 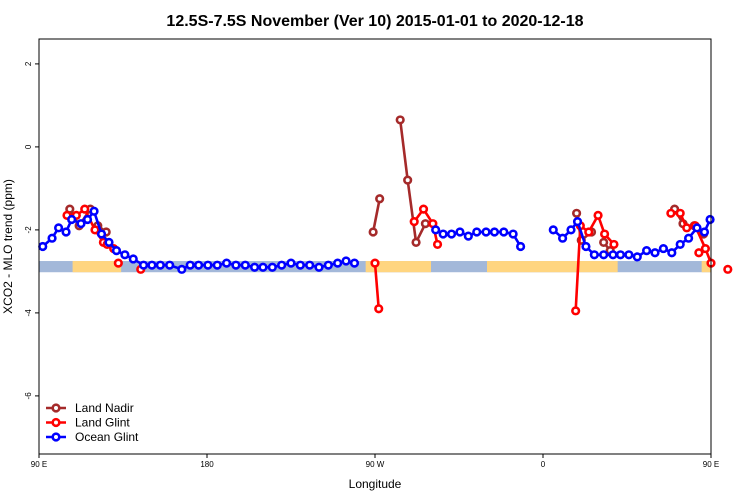 I want to click on legend-item: Land Nadir, so click(x=90, y=408).